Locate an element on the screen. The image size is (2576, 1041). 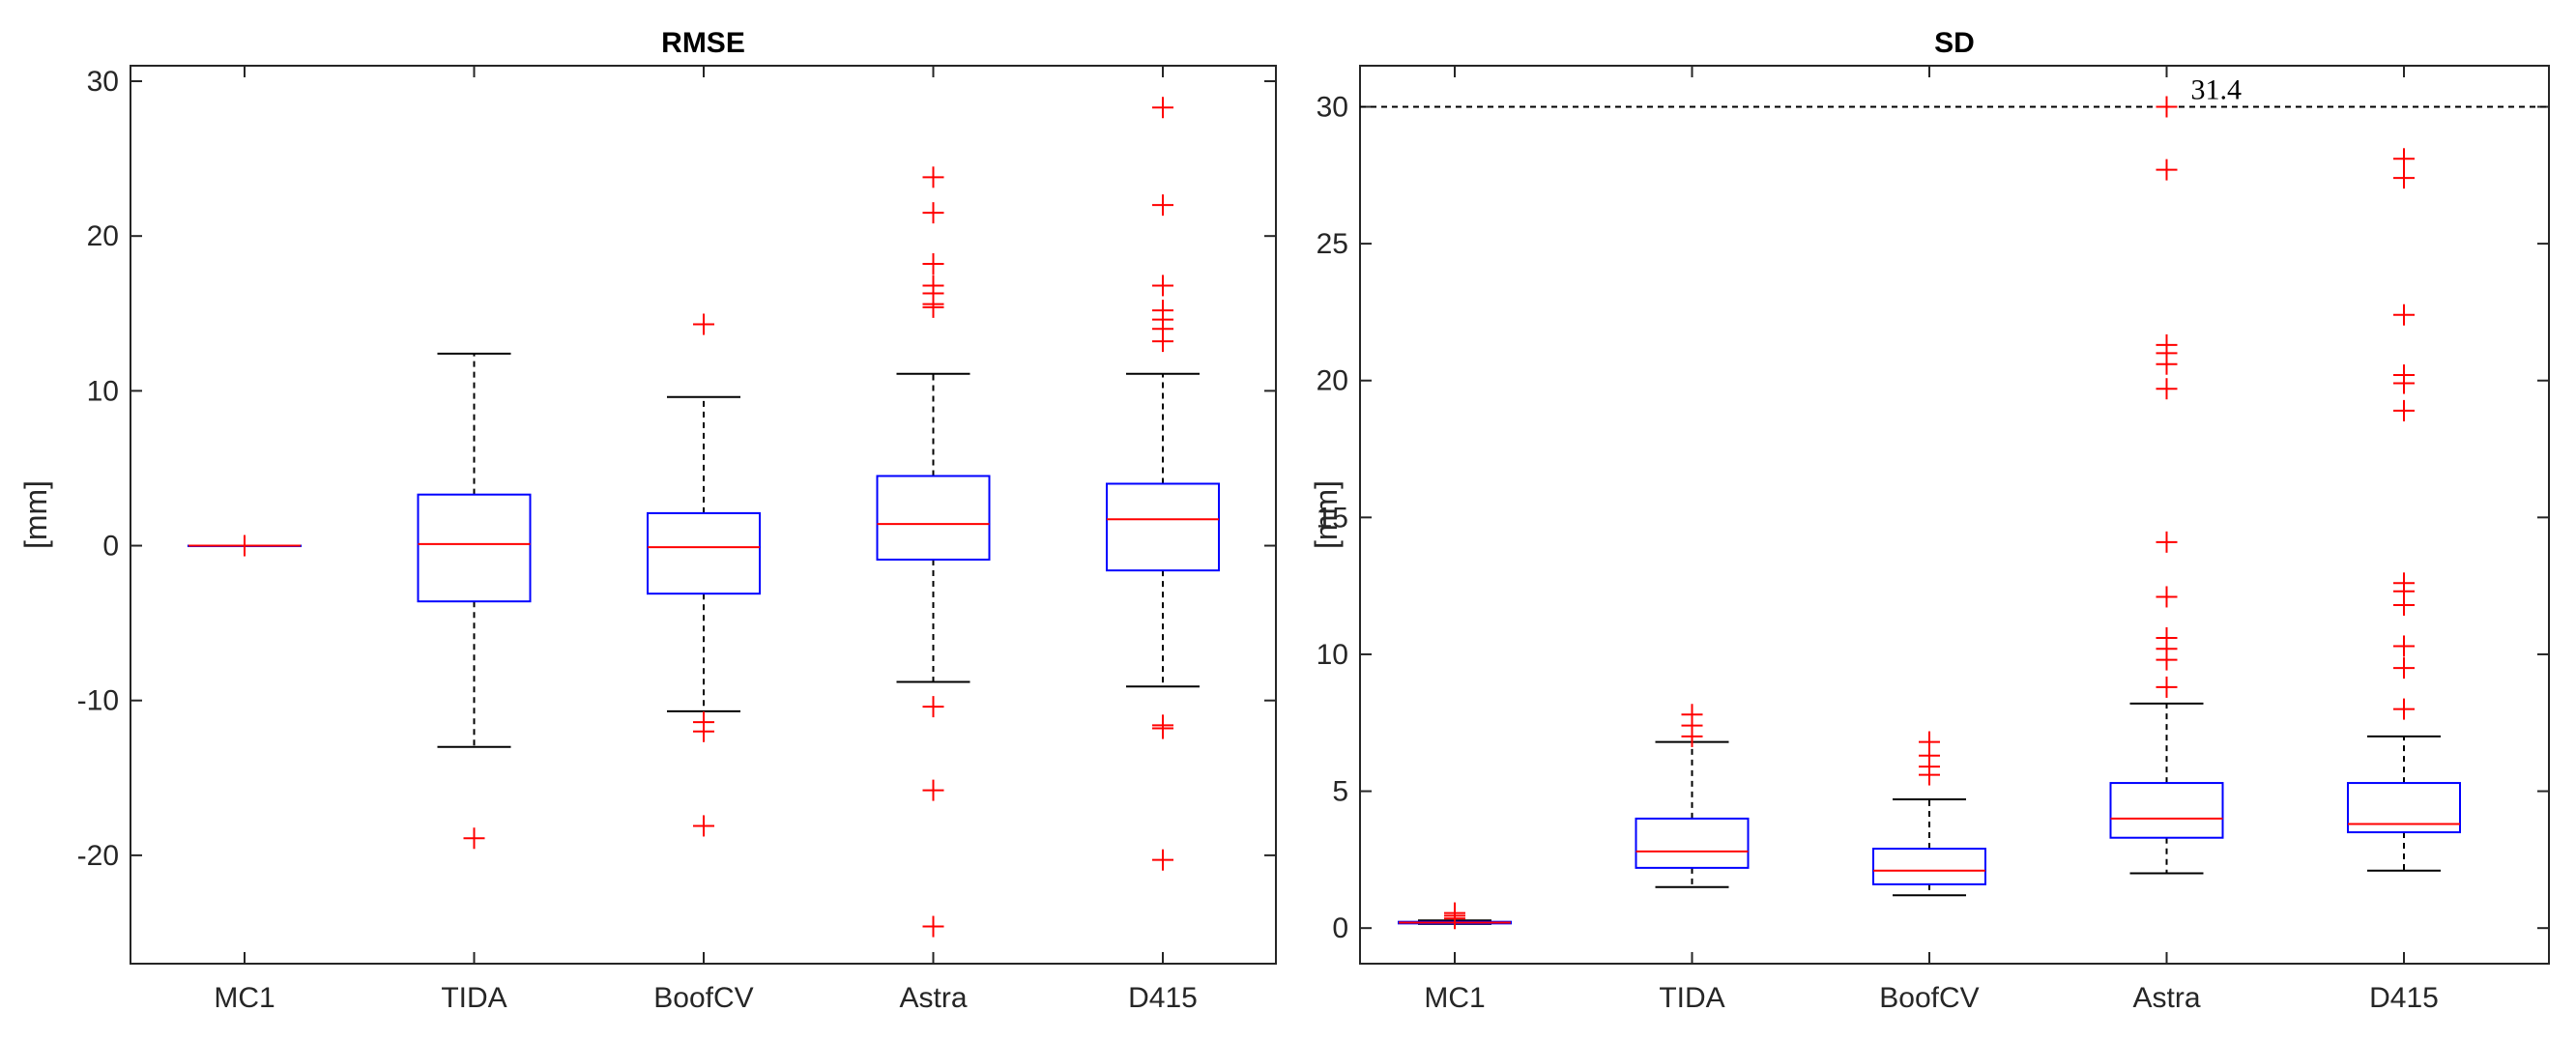
annotation-text: 31.4 is located at coordinates (2217, 89).